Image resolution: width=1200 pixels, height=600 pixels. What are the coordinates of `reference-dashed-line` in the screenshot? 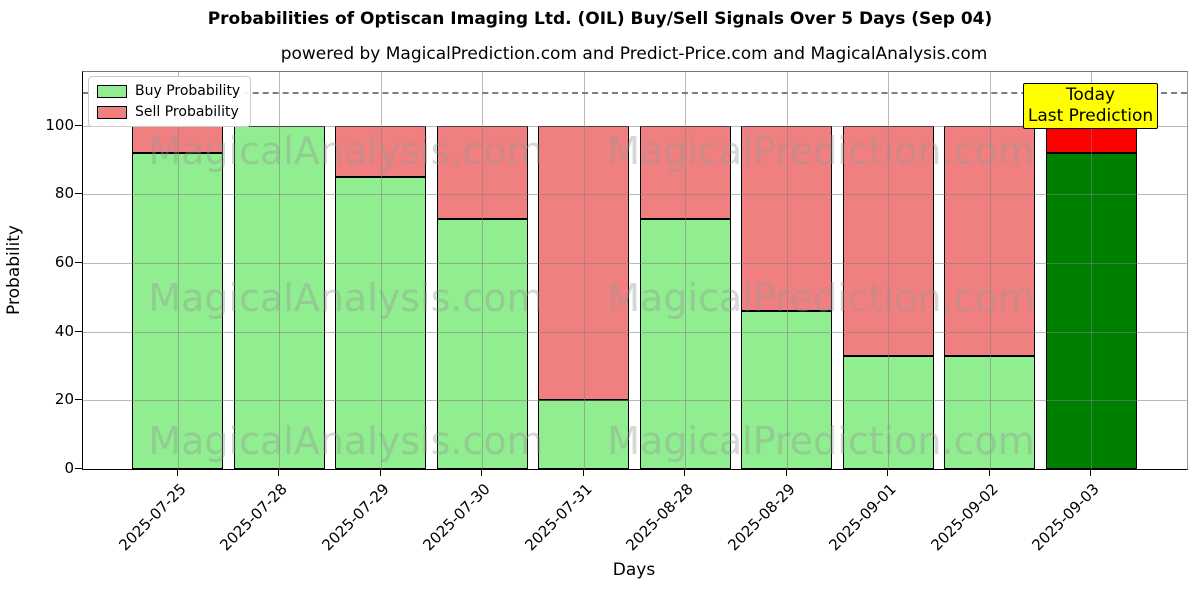 It's located at (635, 92).